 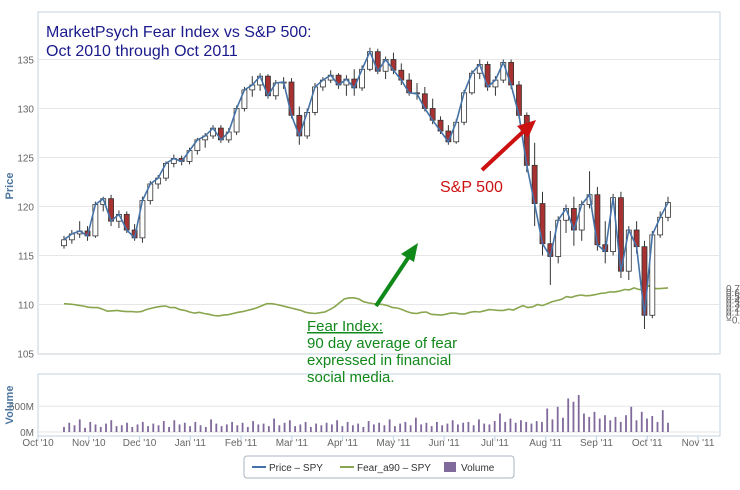 I want to click on x-tick-label: Nov '10, so click(x=89, y=443).